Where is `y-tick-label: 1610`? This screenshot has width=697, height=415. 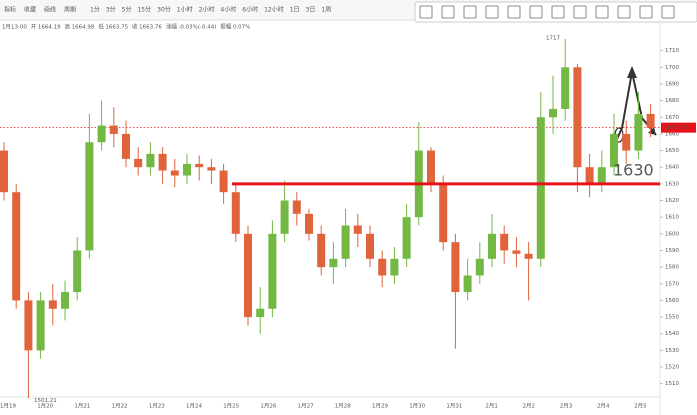
y-tick-label: 1610 is located at coordinates (672, 218).